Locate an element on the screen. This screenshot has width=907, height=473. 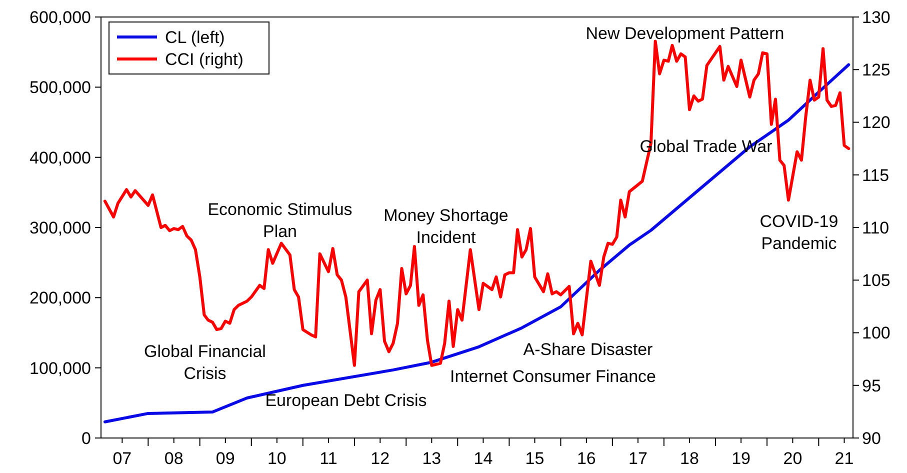
y-tick-label: 400,000 is located at coordinates (60, 158).